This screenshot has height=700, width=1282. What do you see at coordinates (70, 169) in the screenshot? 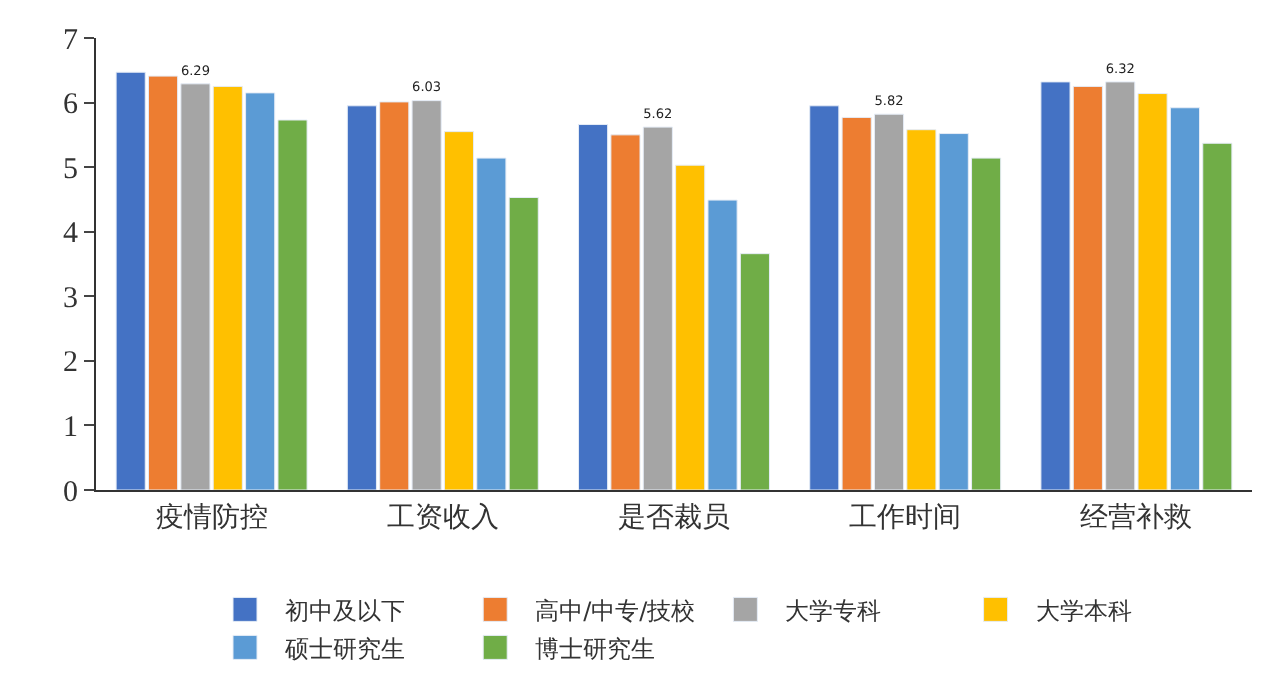
I see `y-tick-label: 5` at bounding box center [70, 169].